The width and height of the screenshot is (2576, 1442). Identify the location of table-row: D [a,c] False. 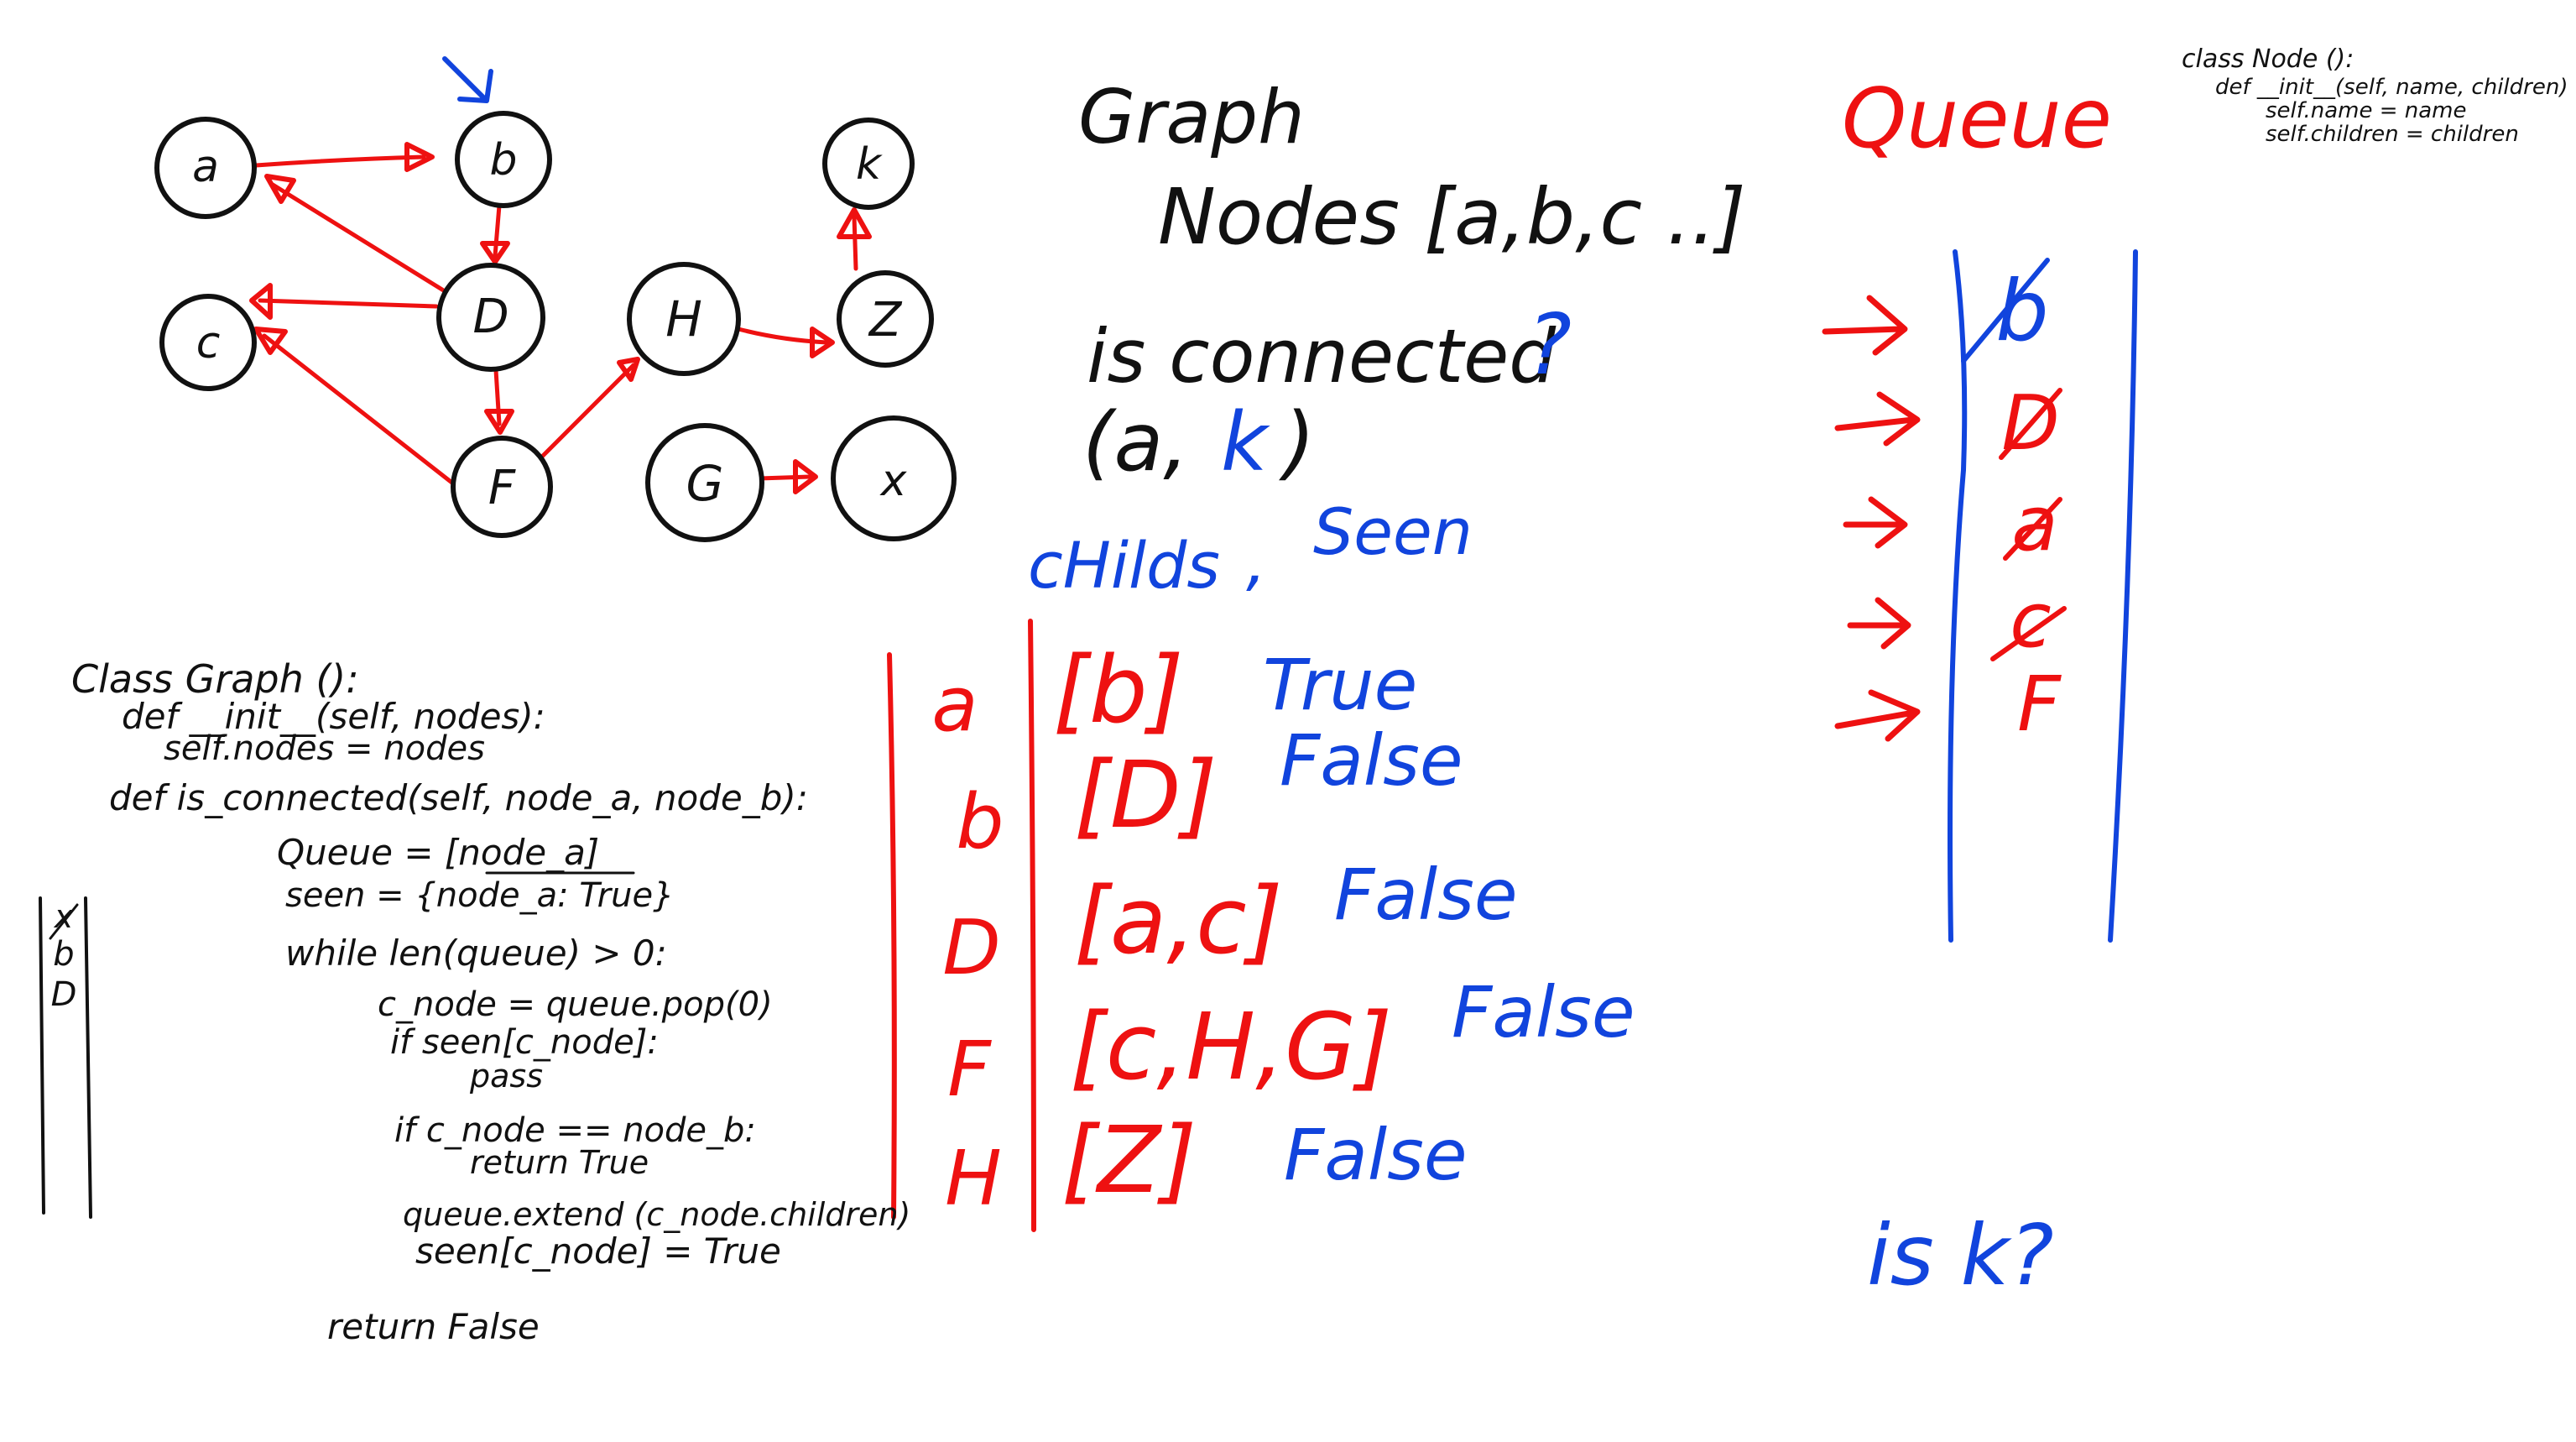
(1229, 923).